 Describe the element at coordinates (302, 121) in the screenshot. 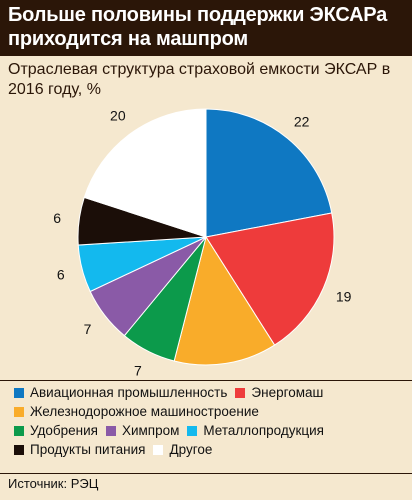

I see `slice-value-label: 22` at that location.